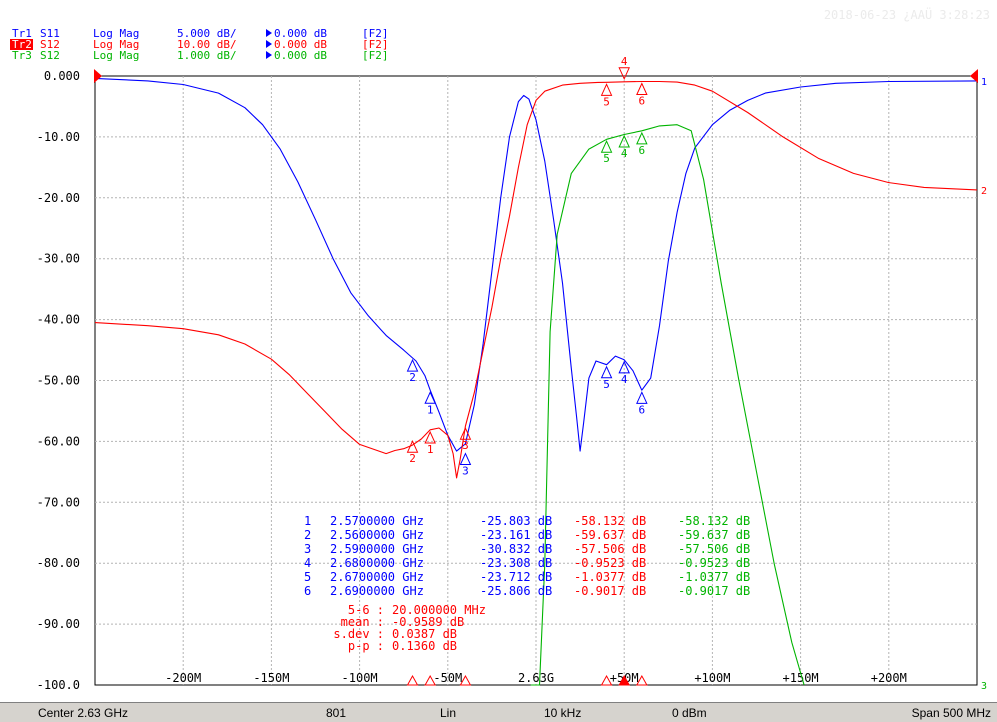 The width and height of the screenshot is (997, 722). What do you see at coordinates (377, 563) in the screenshot?
I see `marker-cell-freq: 2.6800000 GHz` at bounding box center [377, 563].